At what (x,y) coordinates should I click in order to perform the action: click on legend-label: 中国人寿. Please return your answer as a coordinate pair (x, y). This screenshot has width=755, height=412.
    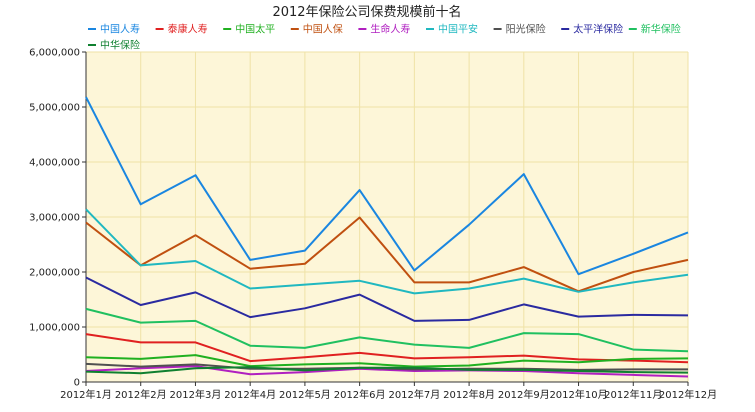
    Looking at the image, I should click on (120, 29).